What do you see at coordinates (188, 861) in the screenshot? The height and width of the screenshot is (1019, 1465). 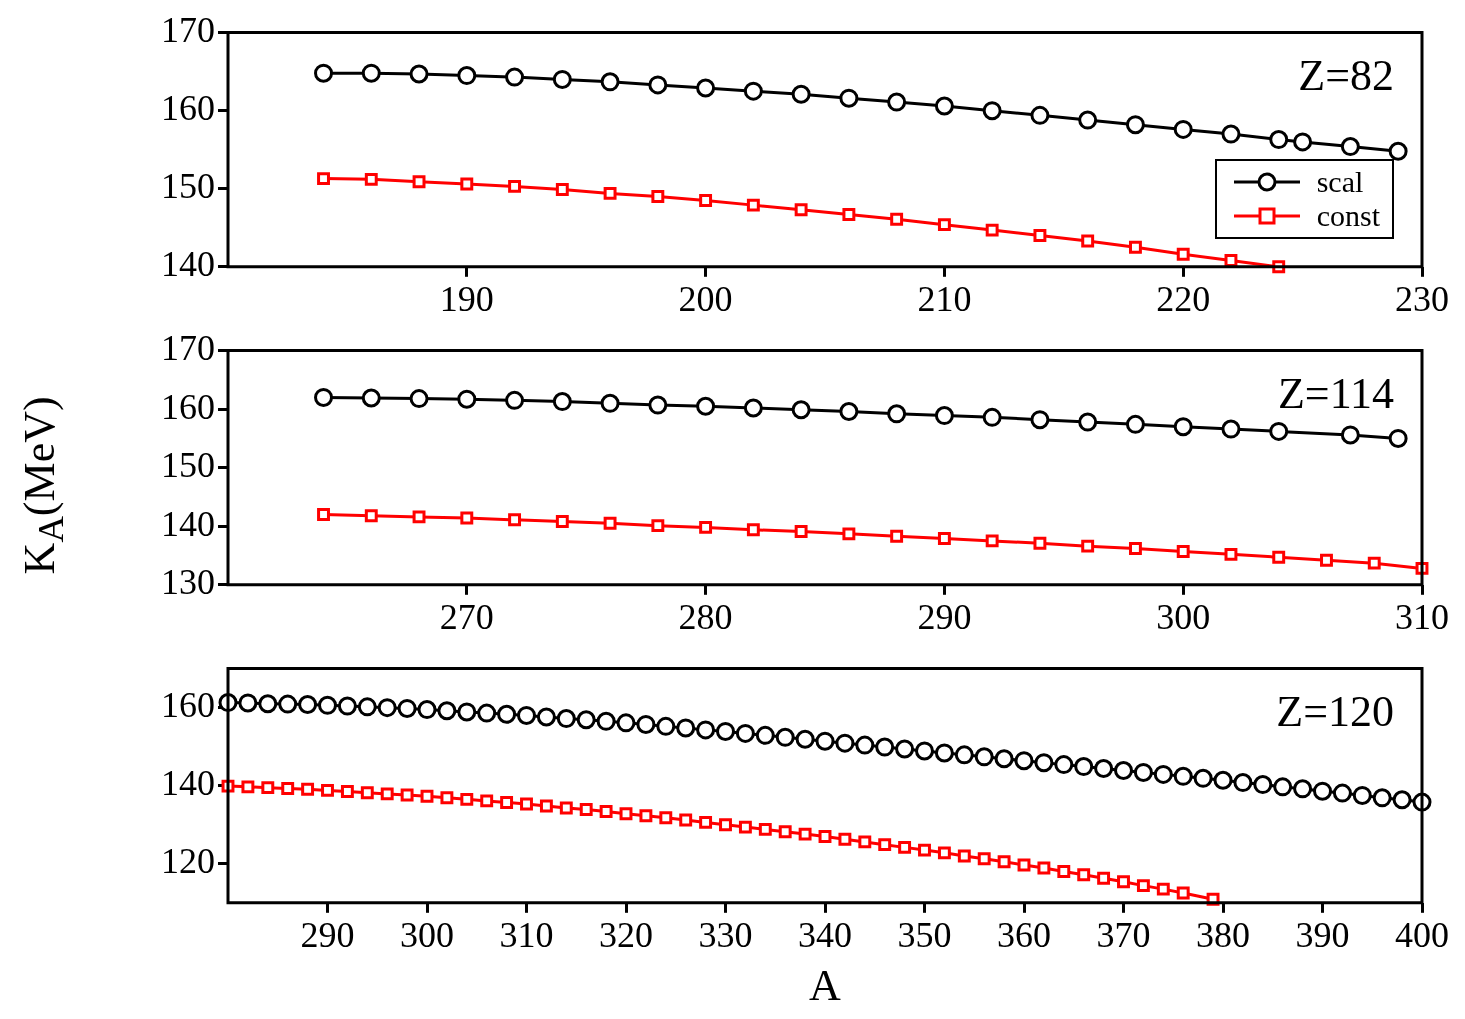 I see `y-tick-label: 120` at bounding box center [188, 861].